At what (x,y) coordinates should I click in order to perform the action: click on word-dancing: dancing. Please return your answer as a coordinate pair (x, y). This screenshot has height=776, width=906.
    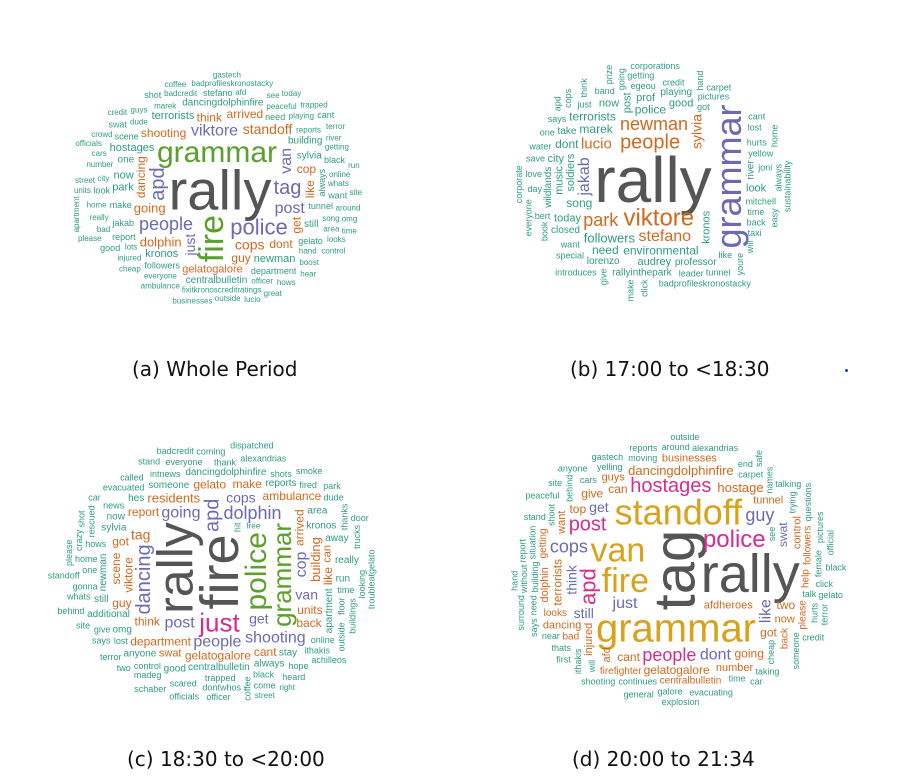
    Looking at the image, I should click on (562, 626).